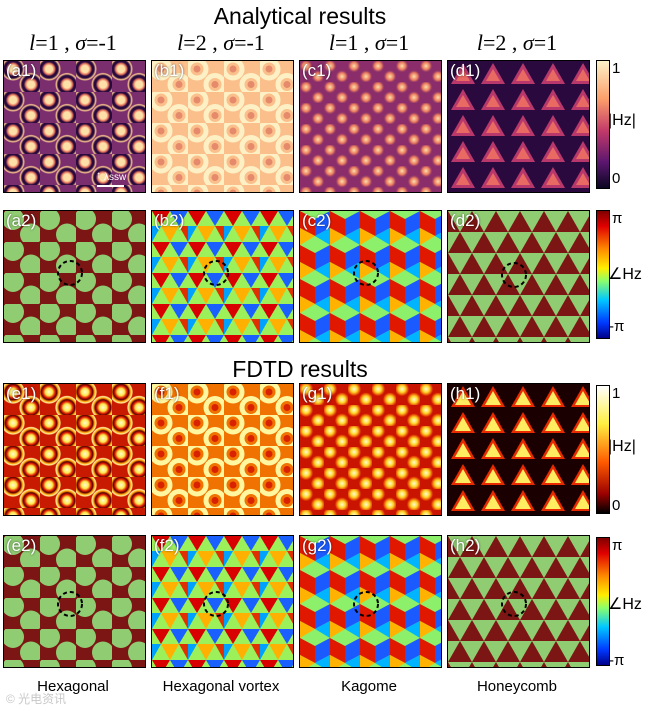 This screenshot has width=648, height=711. Describe the element at coordinates (300, 16) in the screenshot. I see `analytical-results-title: Analytical results` at that location.